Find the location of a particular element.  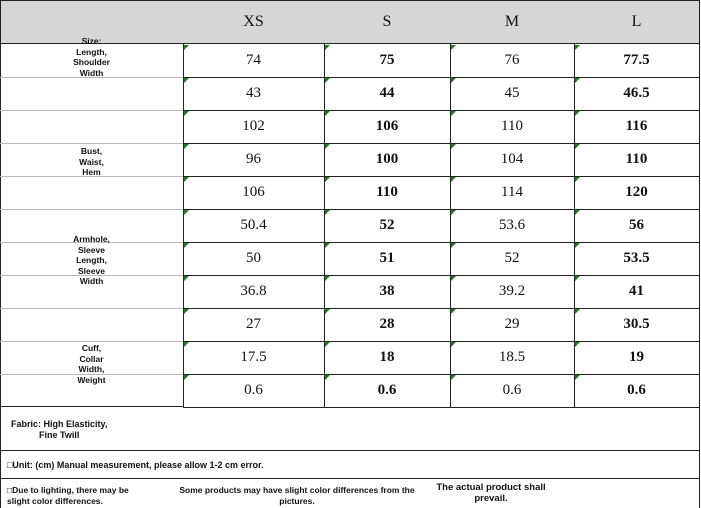

side-label-line: Size: is located at coordinates (91, 41).